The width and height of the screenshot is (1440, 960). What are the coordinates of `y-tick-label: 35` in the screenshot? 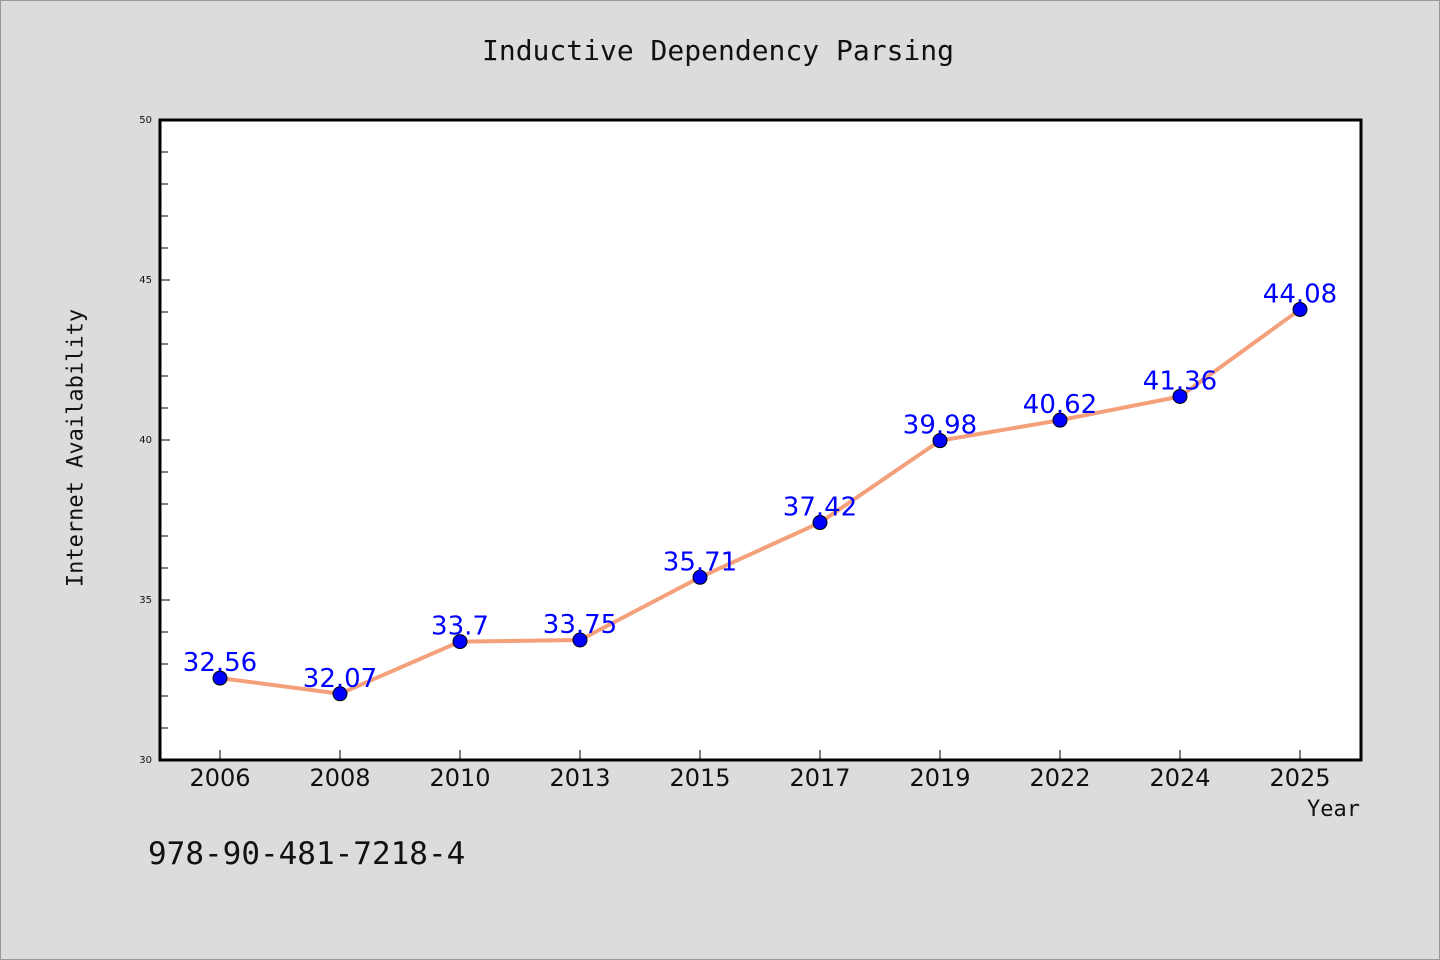 It's located at (145, 600).